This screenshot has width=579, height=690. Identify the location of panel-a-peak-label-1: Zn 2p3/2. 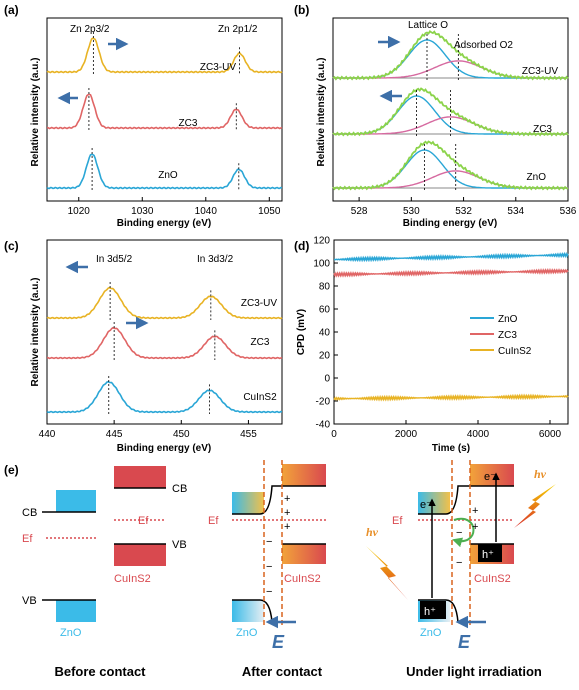
(90, 29).